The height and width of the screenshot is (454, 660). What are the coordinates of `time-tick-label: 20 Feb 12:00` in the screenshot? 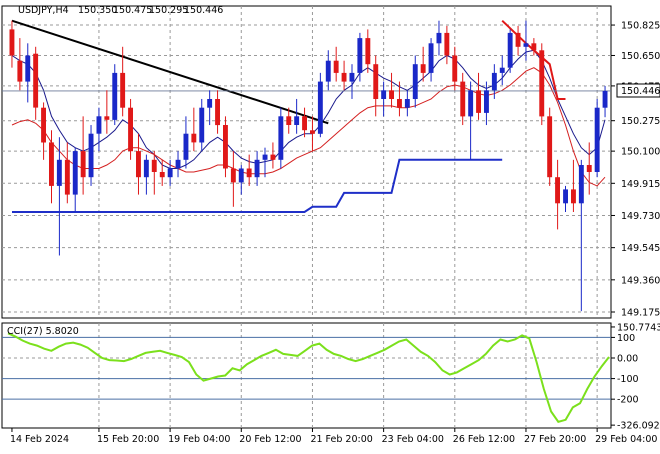 It's located at (270, 439).